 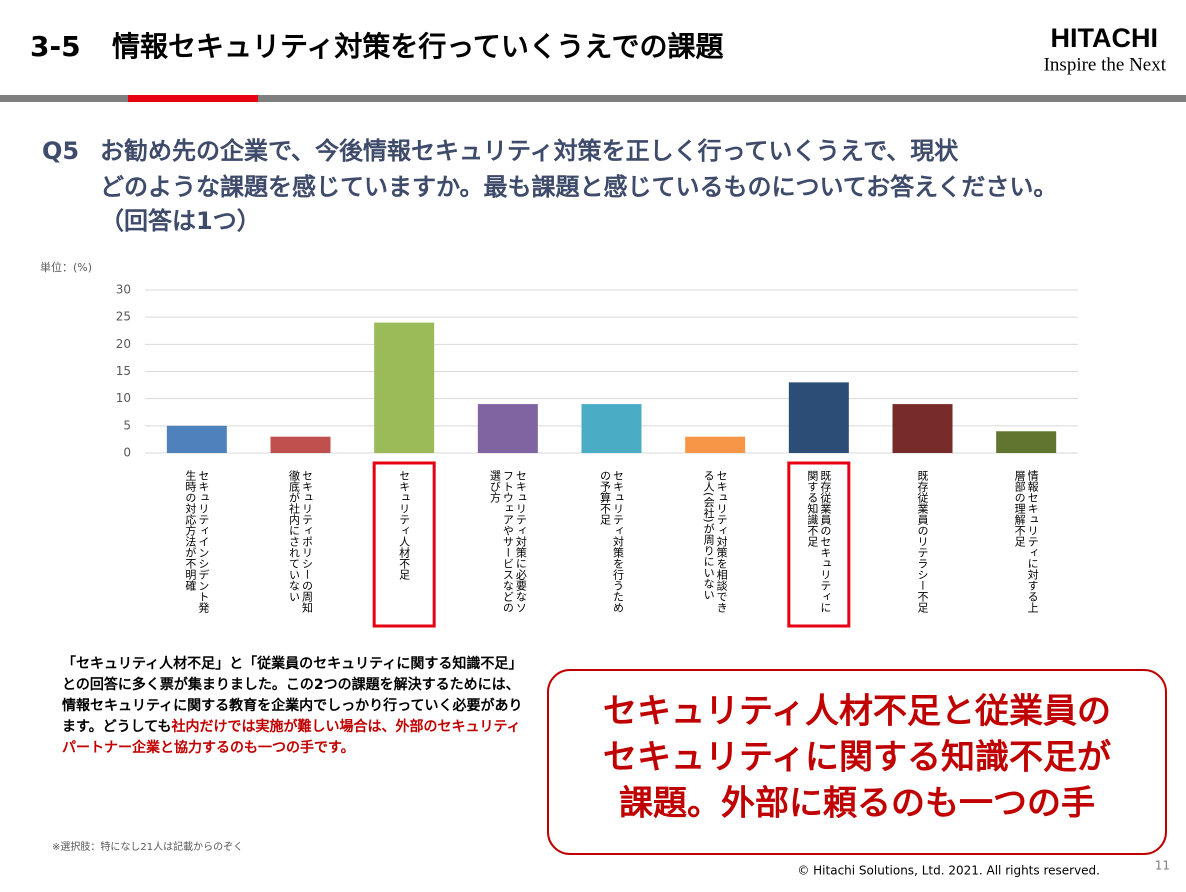 I want to click on logo: HITACHI, so click(x=1105, y=38).